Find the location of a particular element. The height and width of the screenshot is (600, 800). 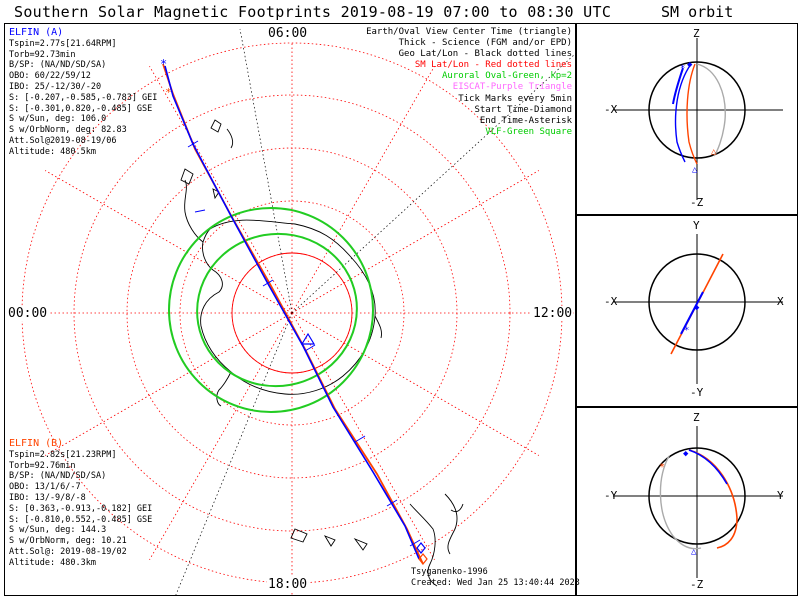

elfin-a-name: ELFIN (A) is located at coordinates (36, 32).